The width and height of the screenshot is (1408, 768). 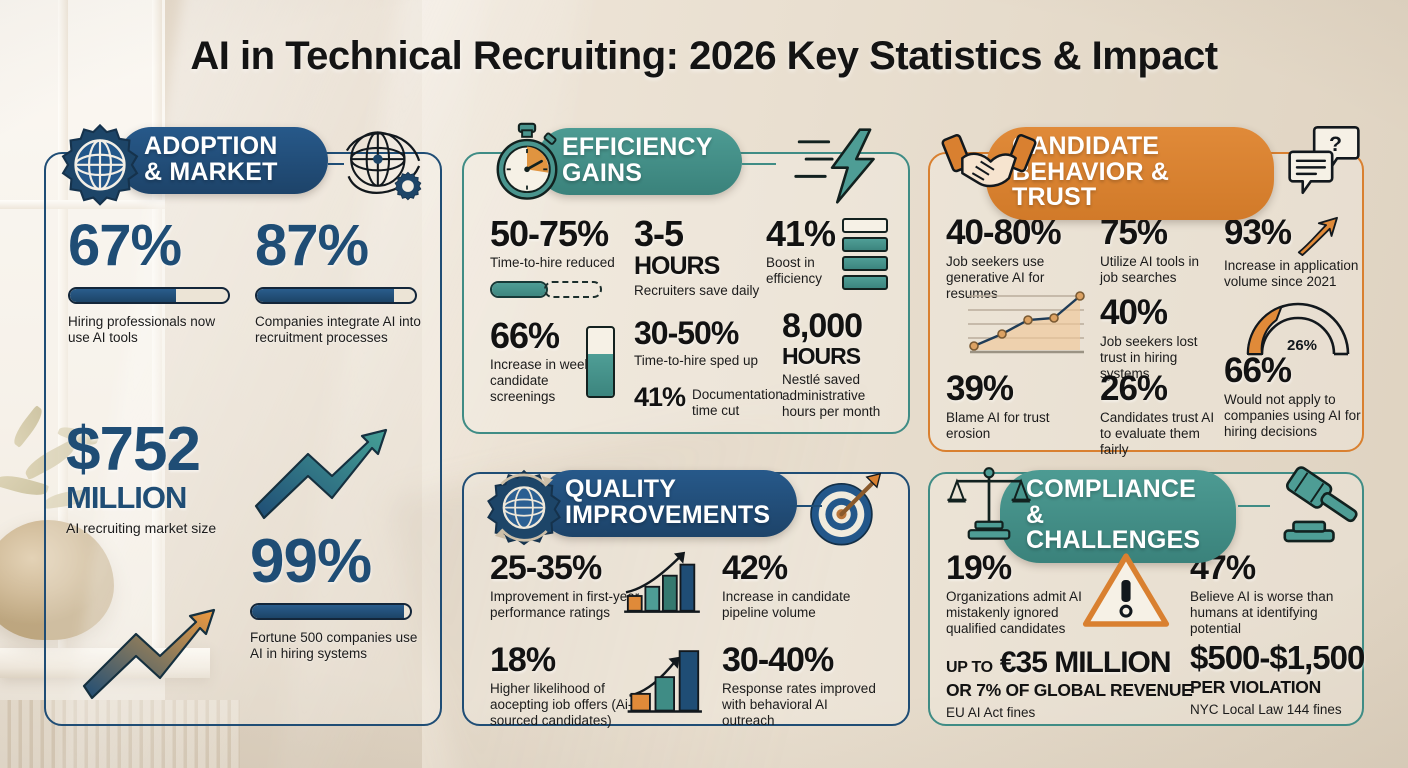 What do you see at coordinates (991, 713) in the screenshot?
I see `stat-label: EU AI Act fines` at bounding box center [991, 713].